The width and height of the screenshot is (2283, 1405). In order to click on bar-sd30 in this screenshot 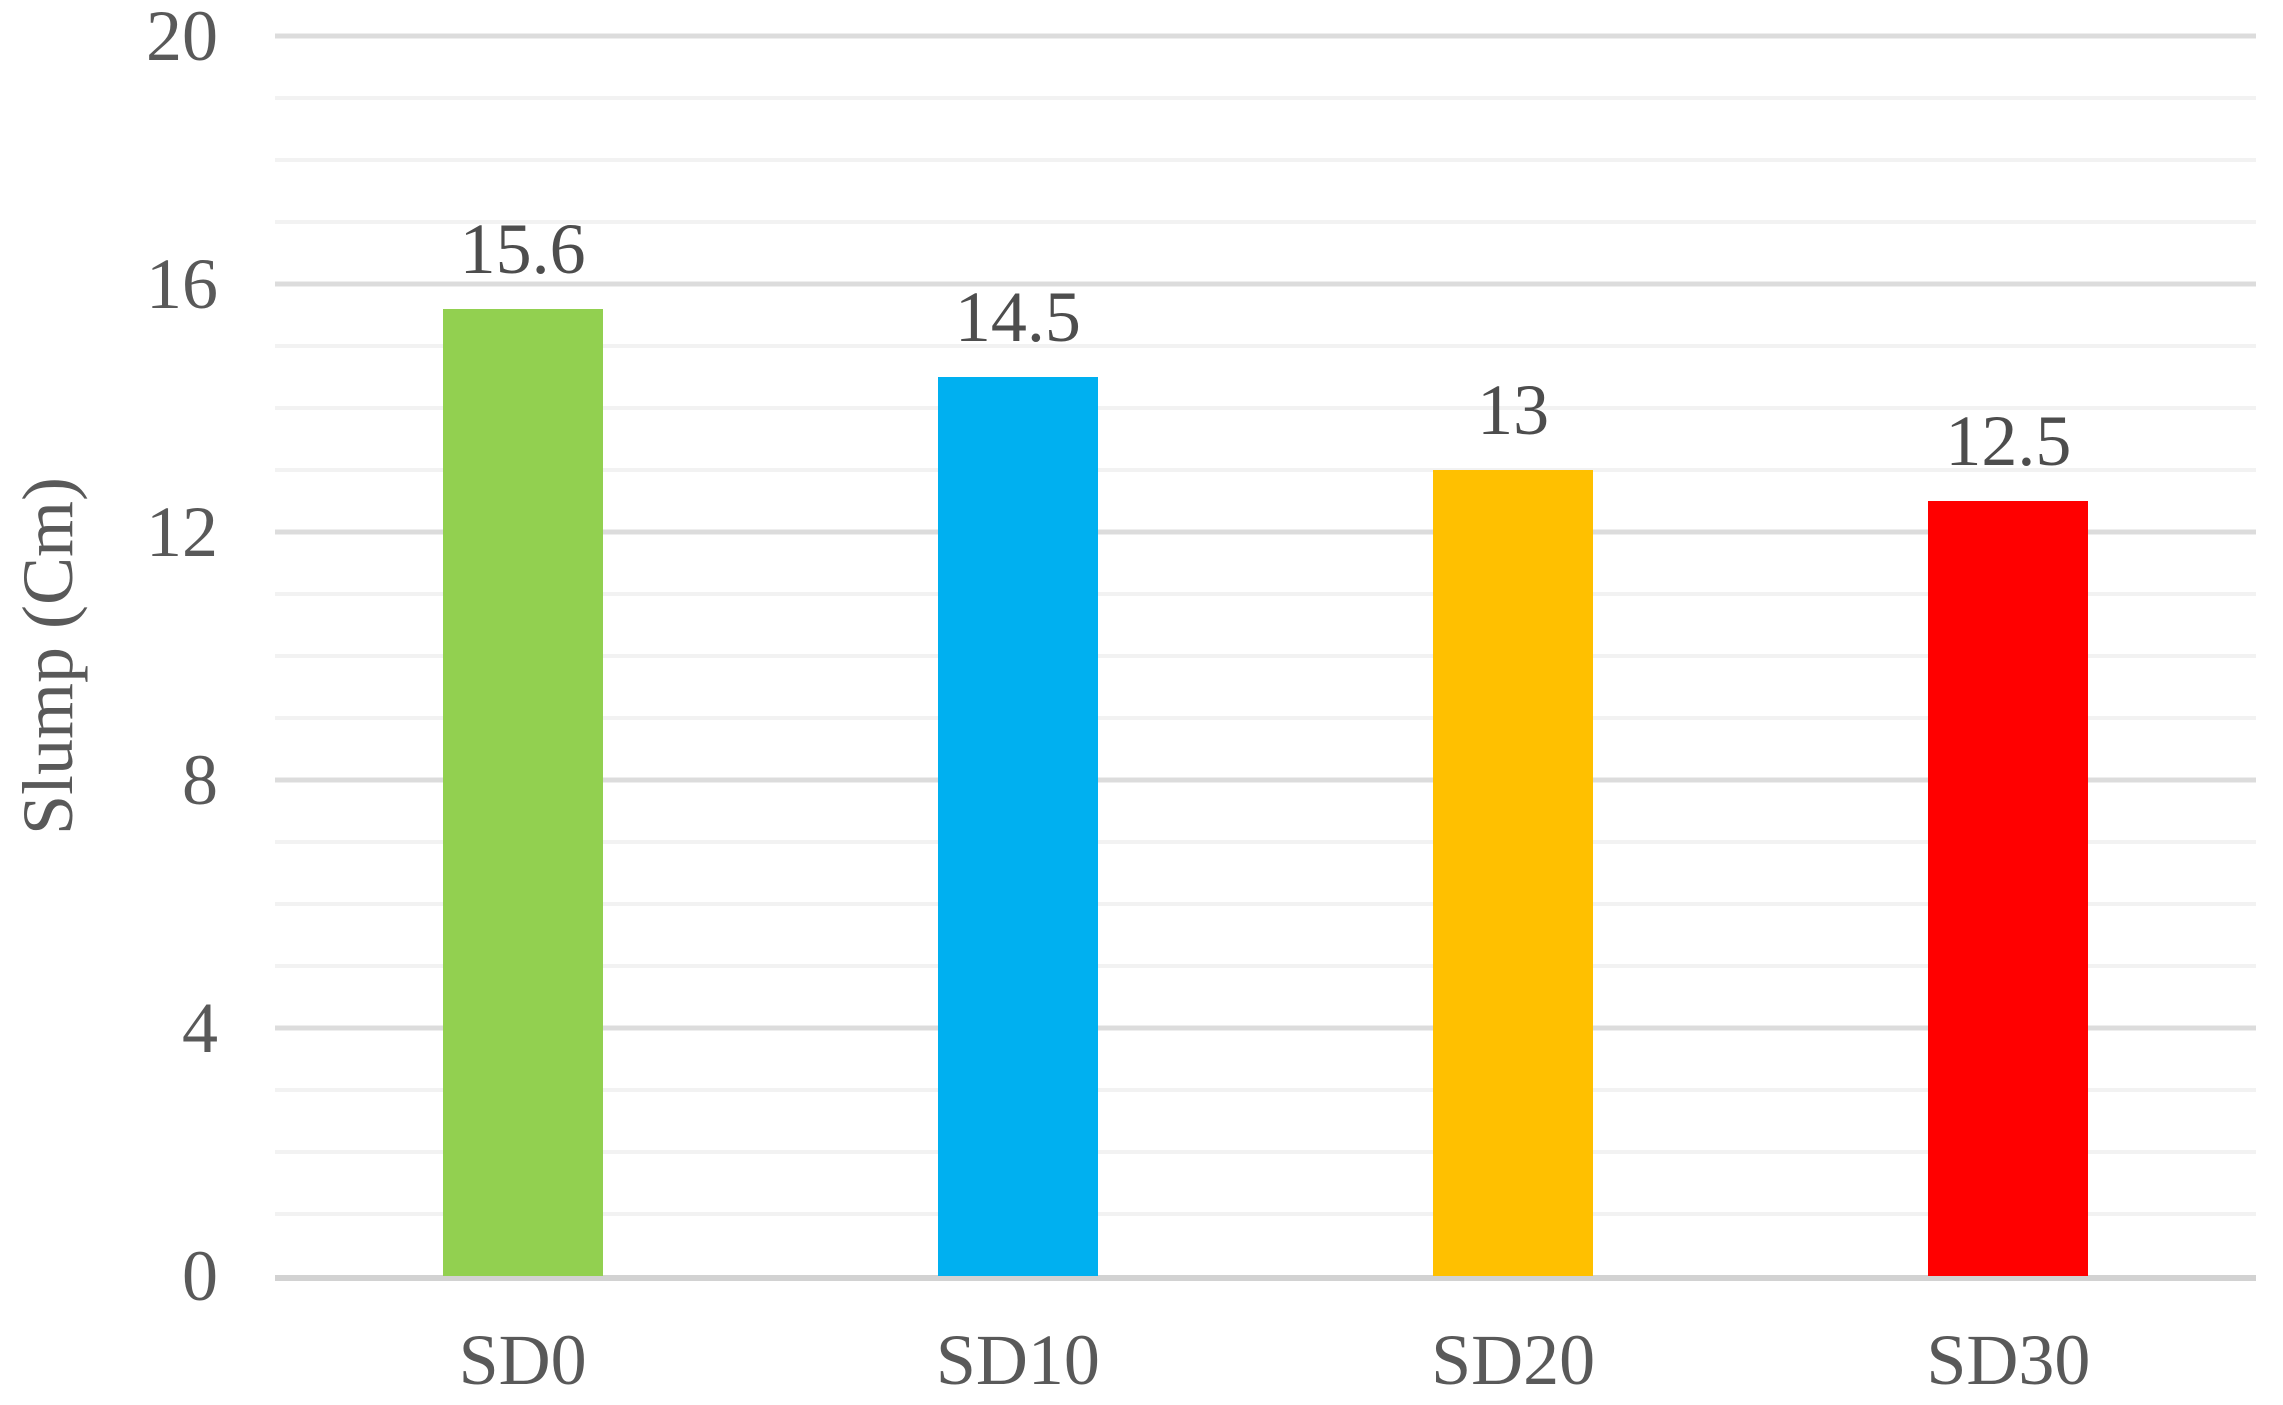, I will do `click(2008, 888)`.